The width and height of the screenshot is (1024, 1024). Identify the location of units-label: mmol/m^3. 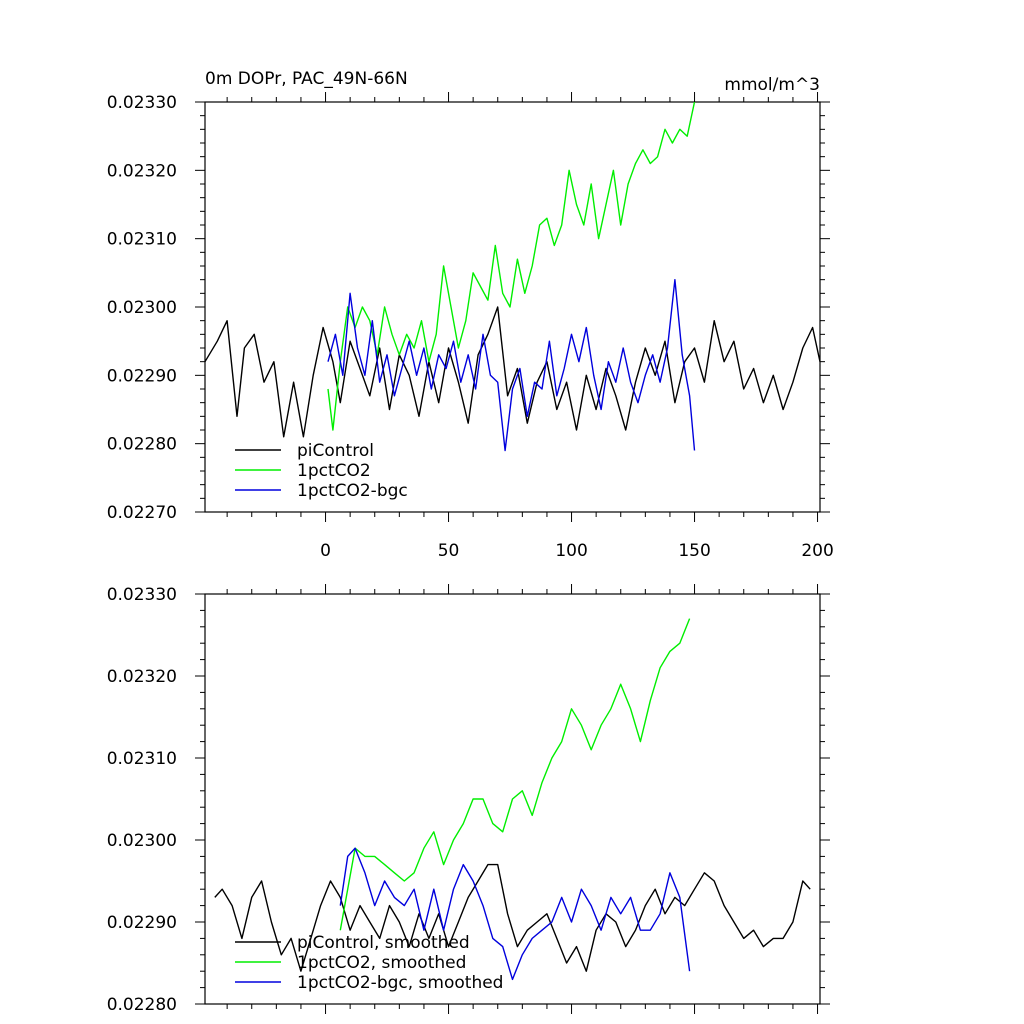
(772, 85).